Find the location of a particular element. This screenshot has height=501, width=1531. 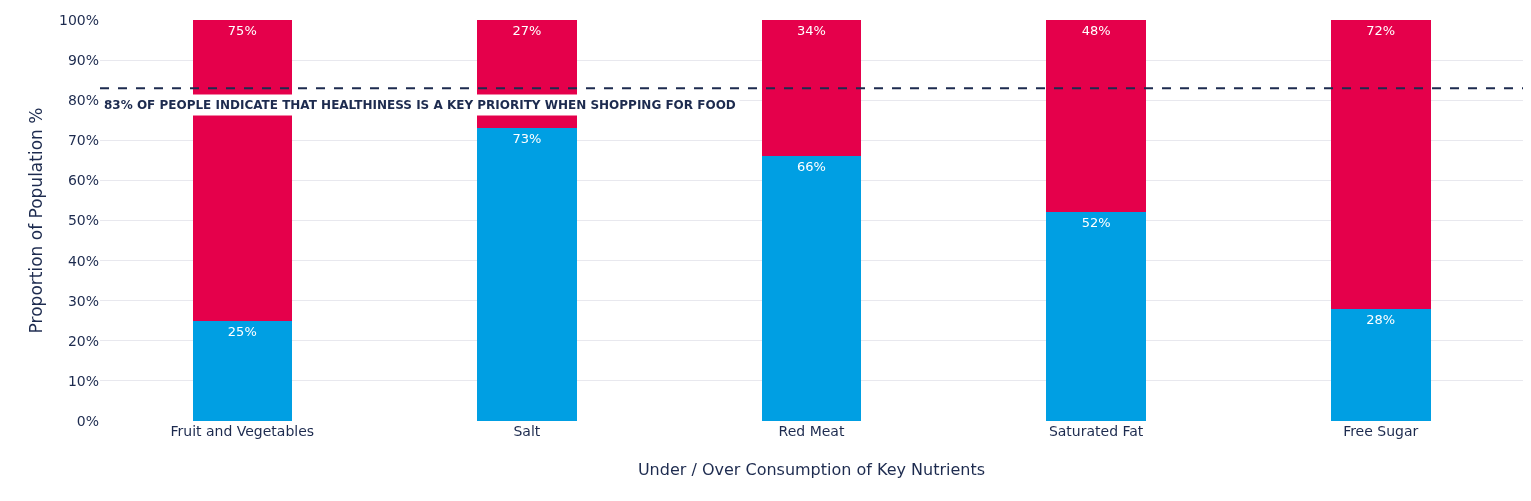

x-tick-label: Saturated Fat is located at coordinates (1096, 431).